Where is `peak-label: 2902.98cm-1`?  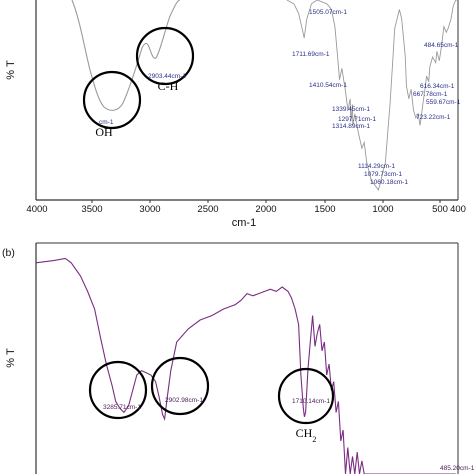
peak-label: 2902.98cm-1 is located at coordinates (184, 400).